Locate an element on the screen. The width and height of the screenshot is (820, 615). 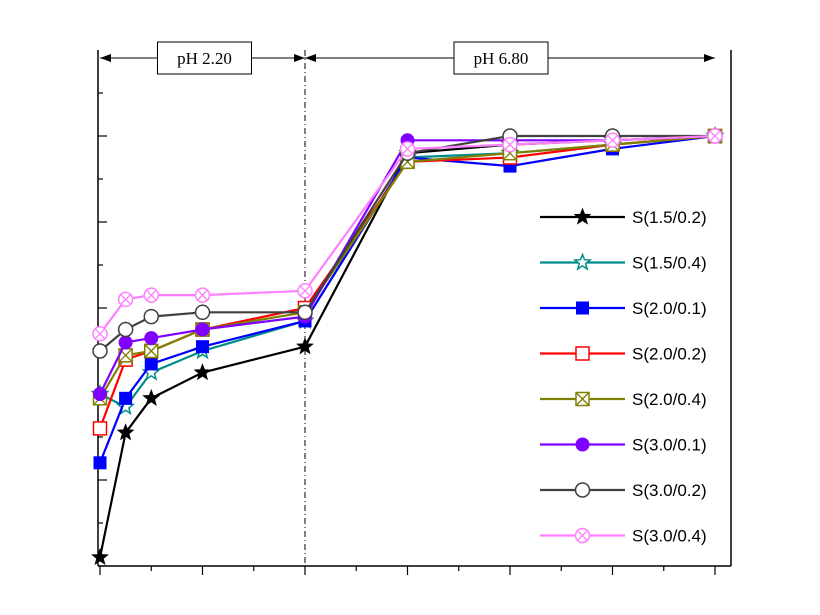
legend-label: S(2.0/0.1) is located at coordinates (669, 308).